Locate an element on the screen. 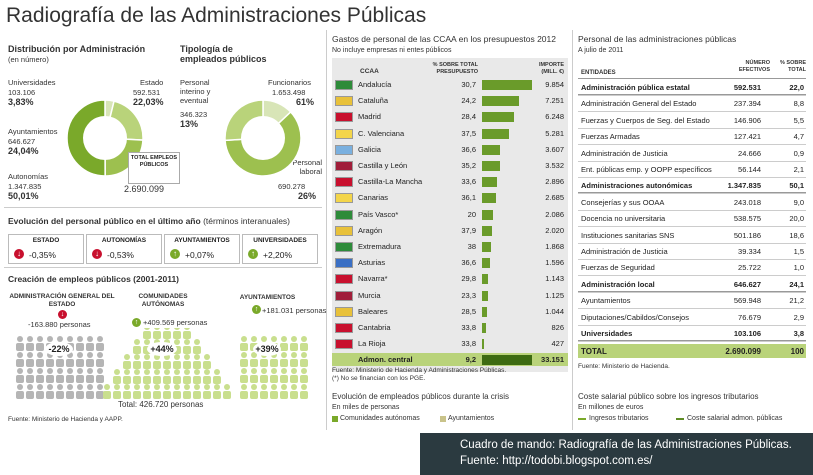 The height and width of the screenshot is (475, 813). creacion-ccaa-pct: +44% is located at coordinates (162, 349).